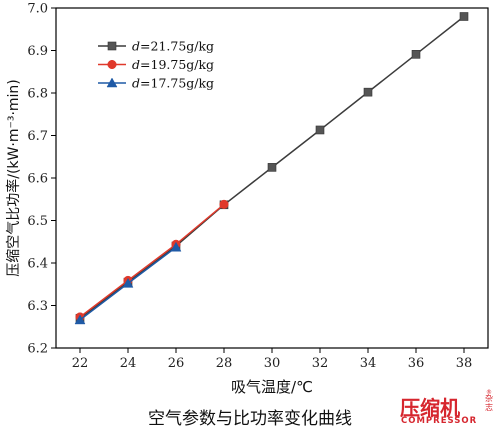 The image size is (500, 431). What do you see at coordinates (489, 392) in the screenshot?
I see `logo-registered-mark: ®` at bounding box center [489, 392].